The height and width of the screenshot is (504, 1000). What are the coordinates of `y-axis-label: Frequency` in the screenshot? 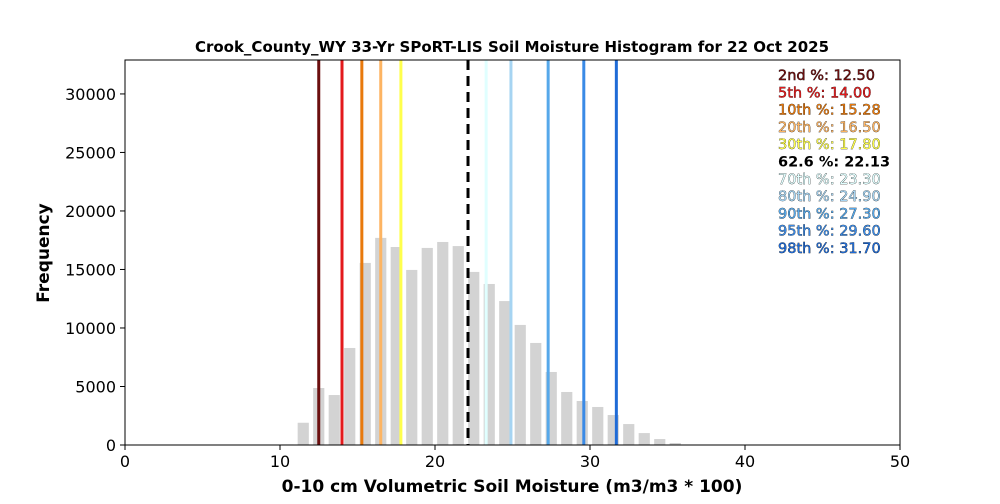 It's located at (44, 253).